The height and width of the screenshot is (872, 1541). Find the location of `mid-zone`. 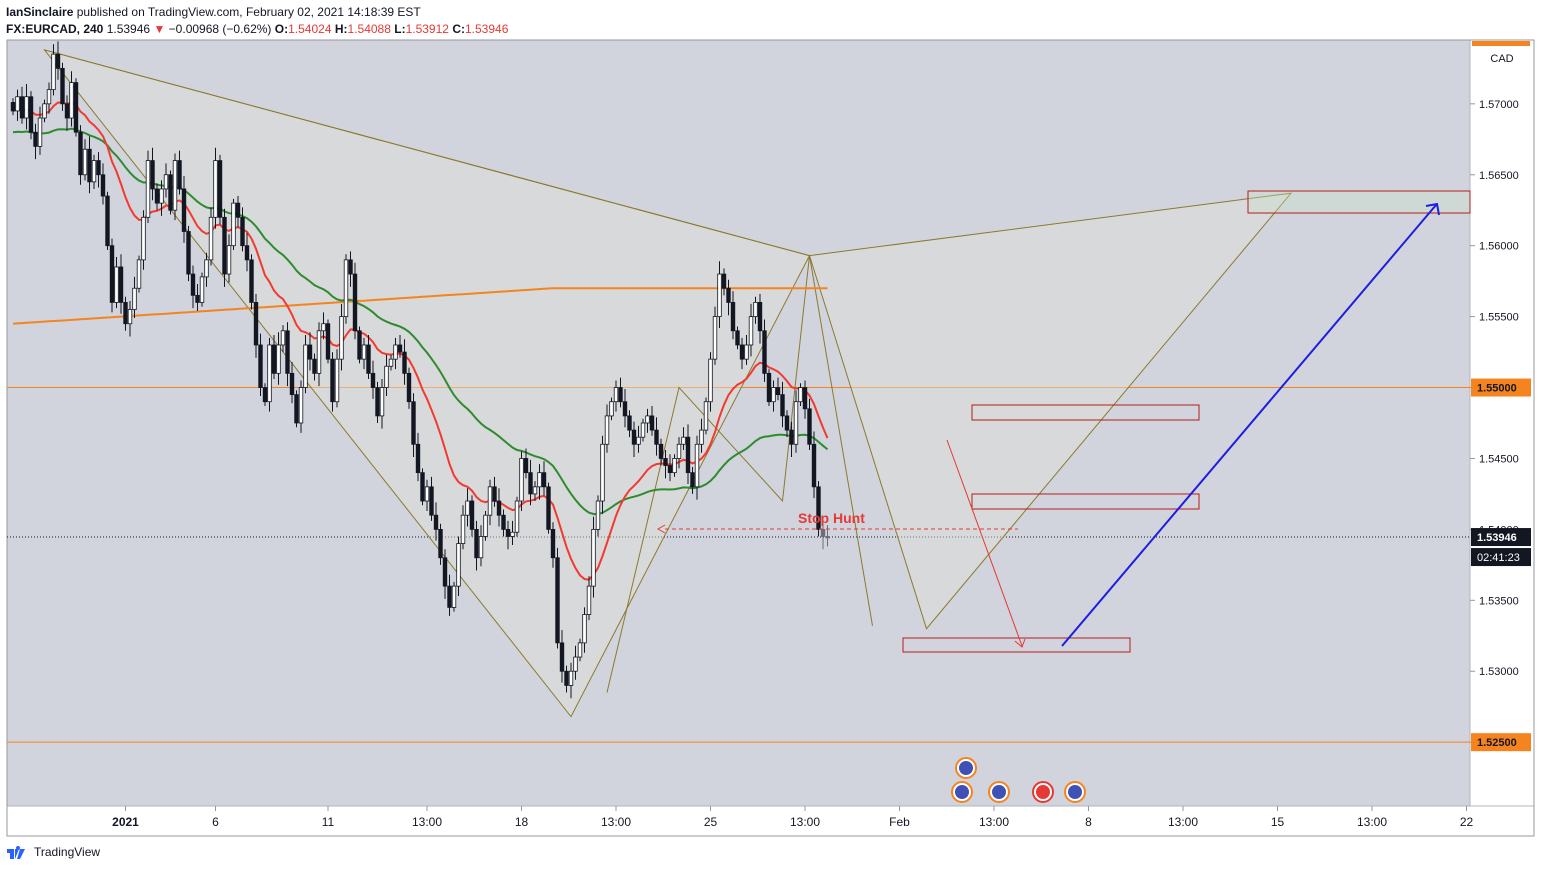

mid-zone is located at coordinates (1085, 501).